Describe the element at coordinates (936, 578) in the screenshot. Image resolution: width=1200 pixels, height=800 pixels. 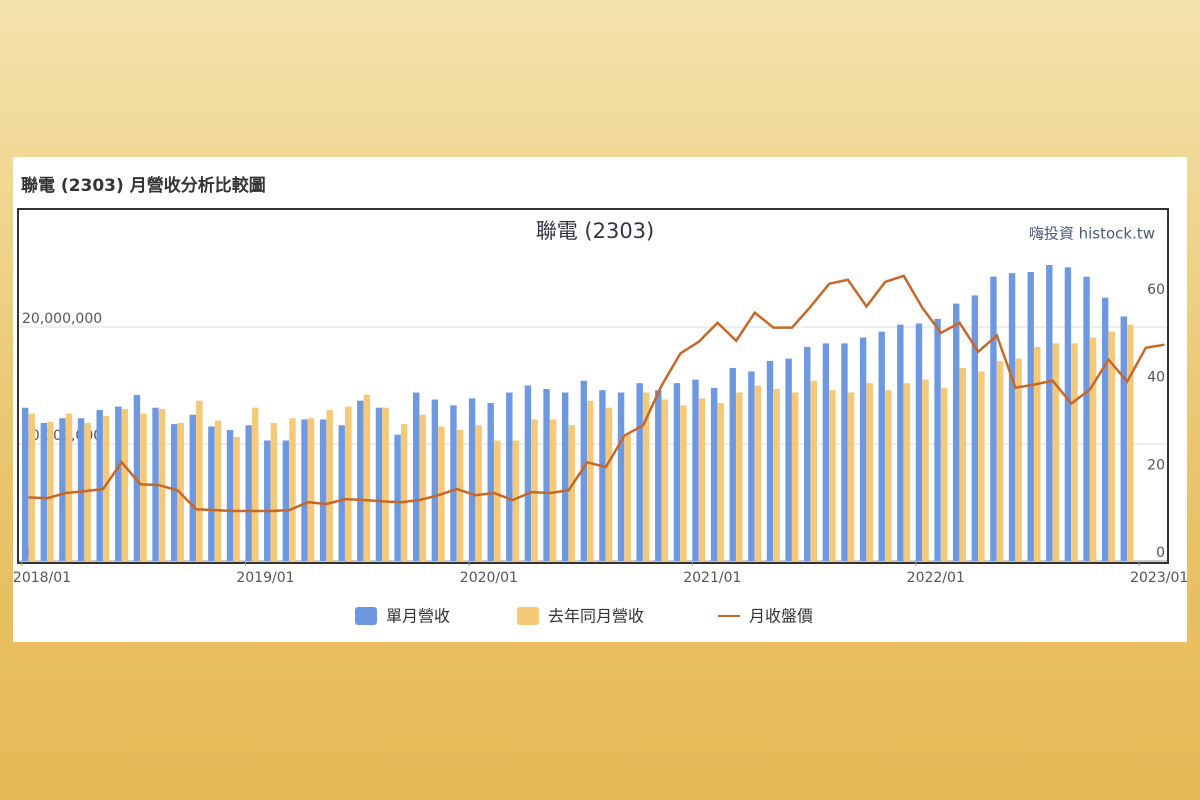
I see `x-tick-label: 2022/01` at that location.